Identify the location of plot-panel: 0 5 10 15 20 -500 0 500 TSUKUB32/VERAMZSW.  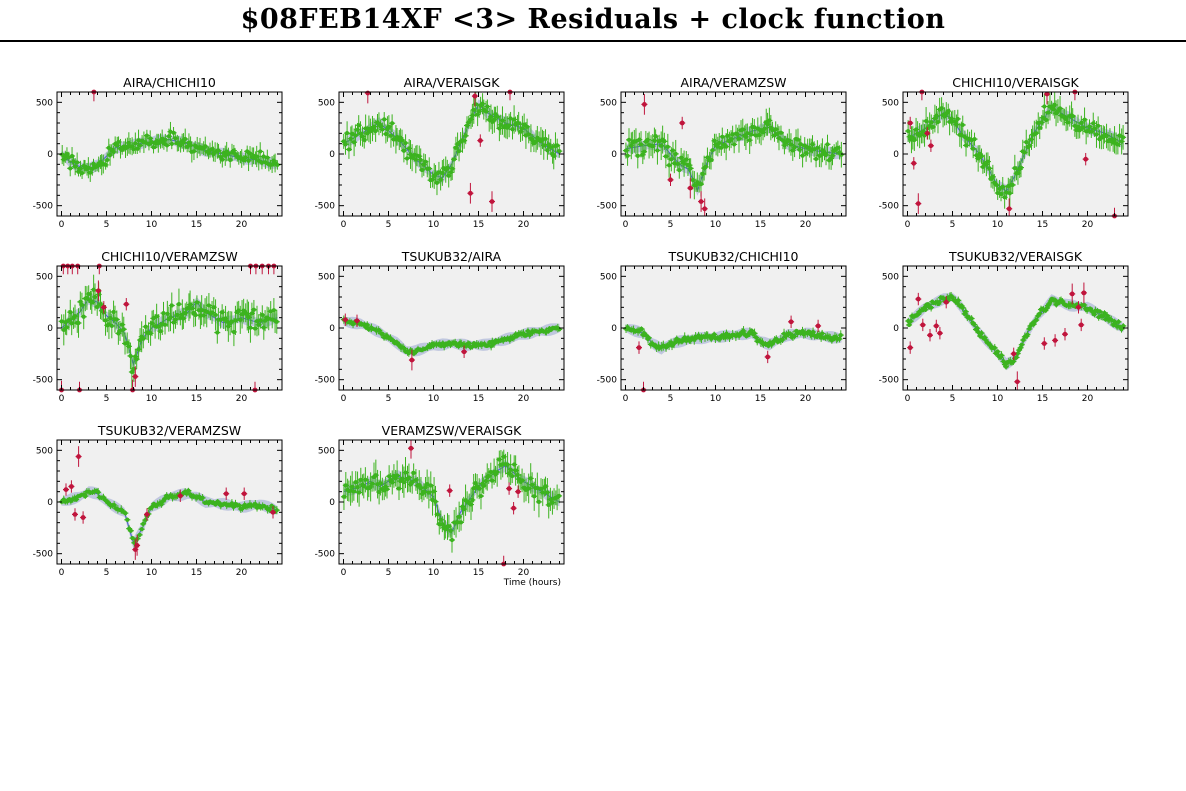
(158, 500).